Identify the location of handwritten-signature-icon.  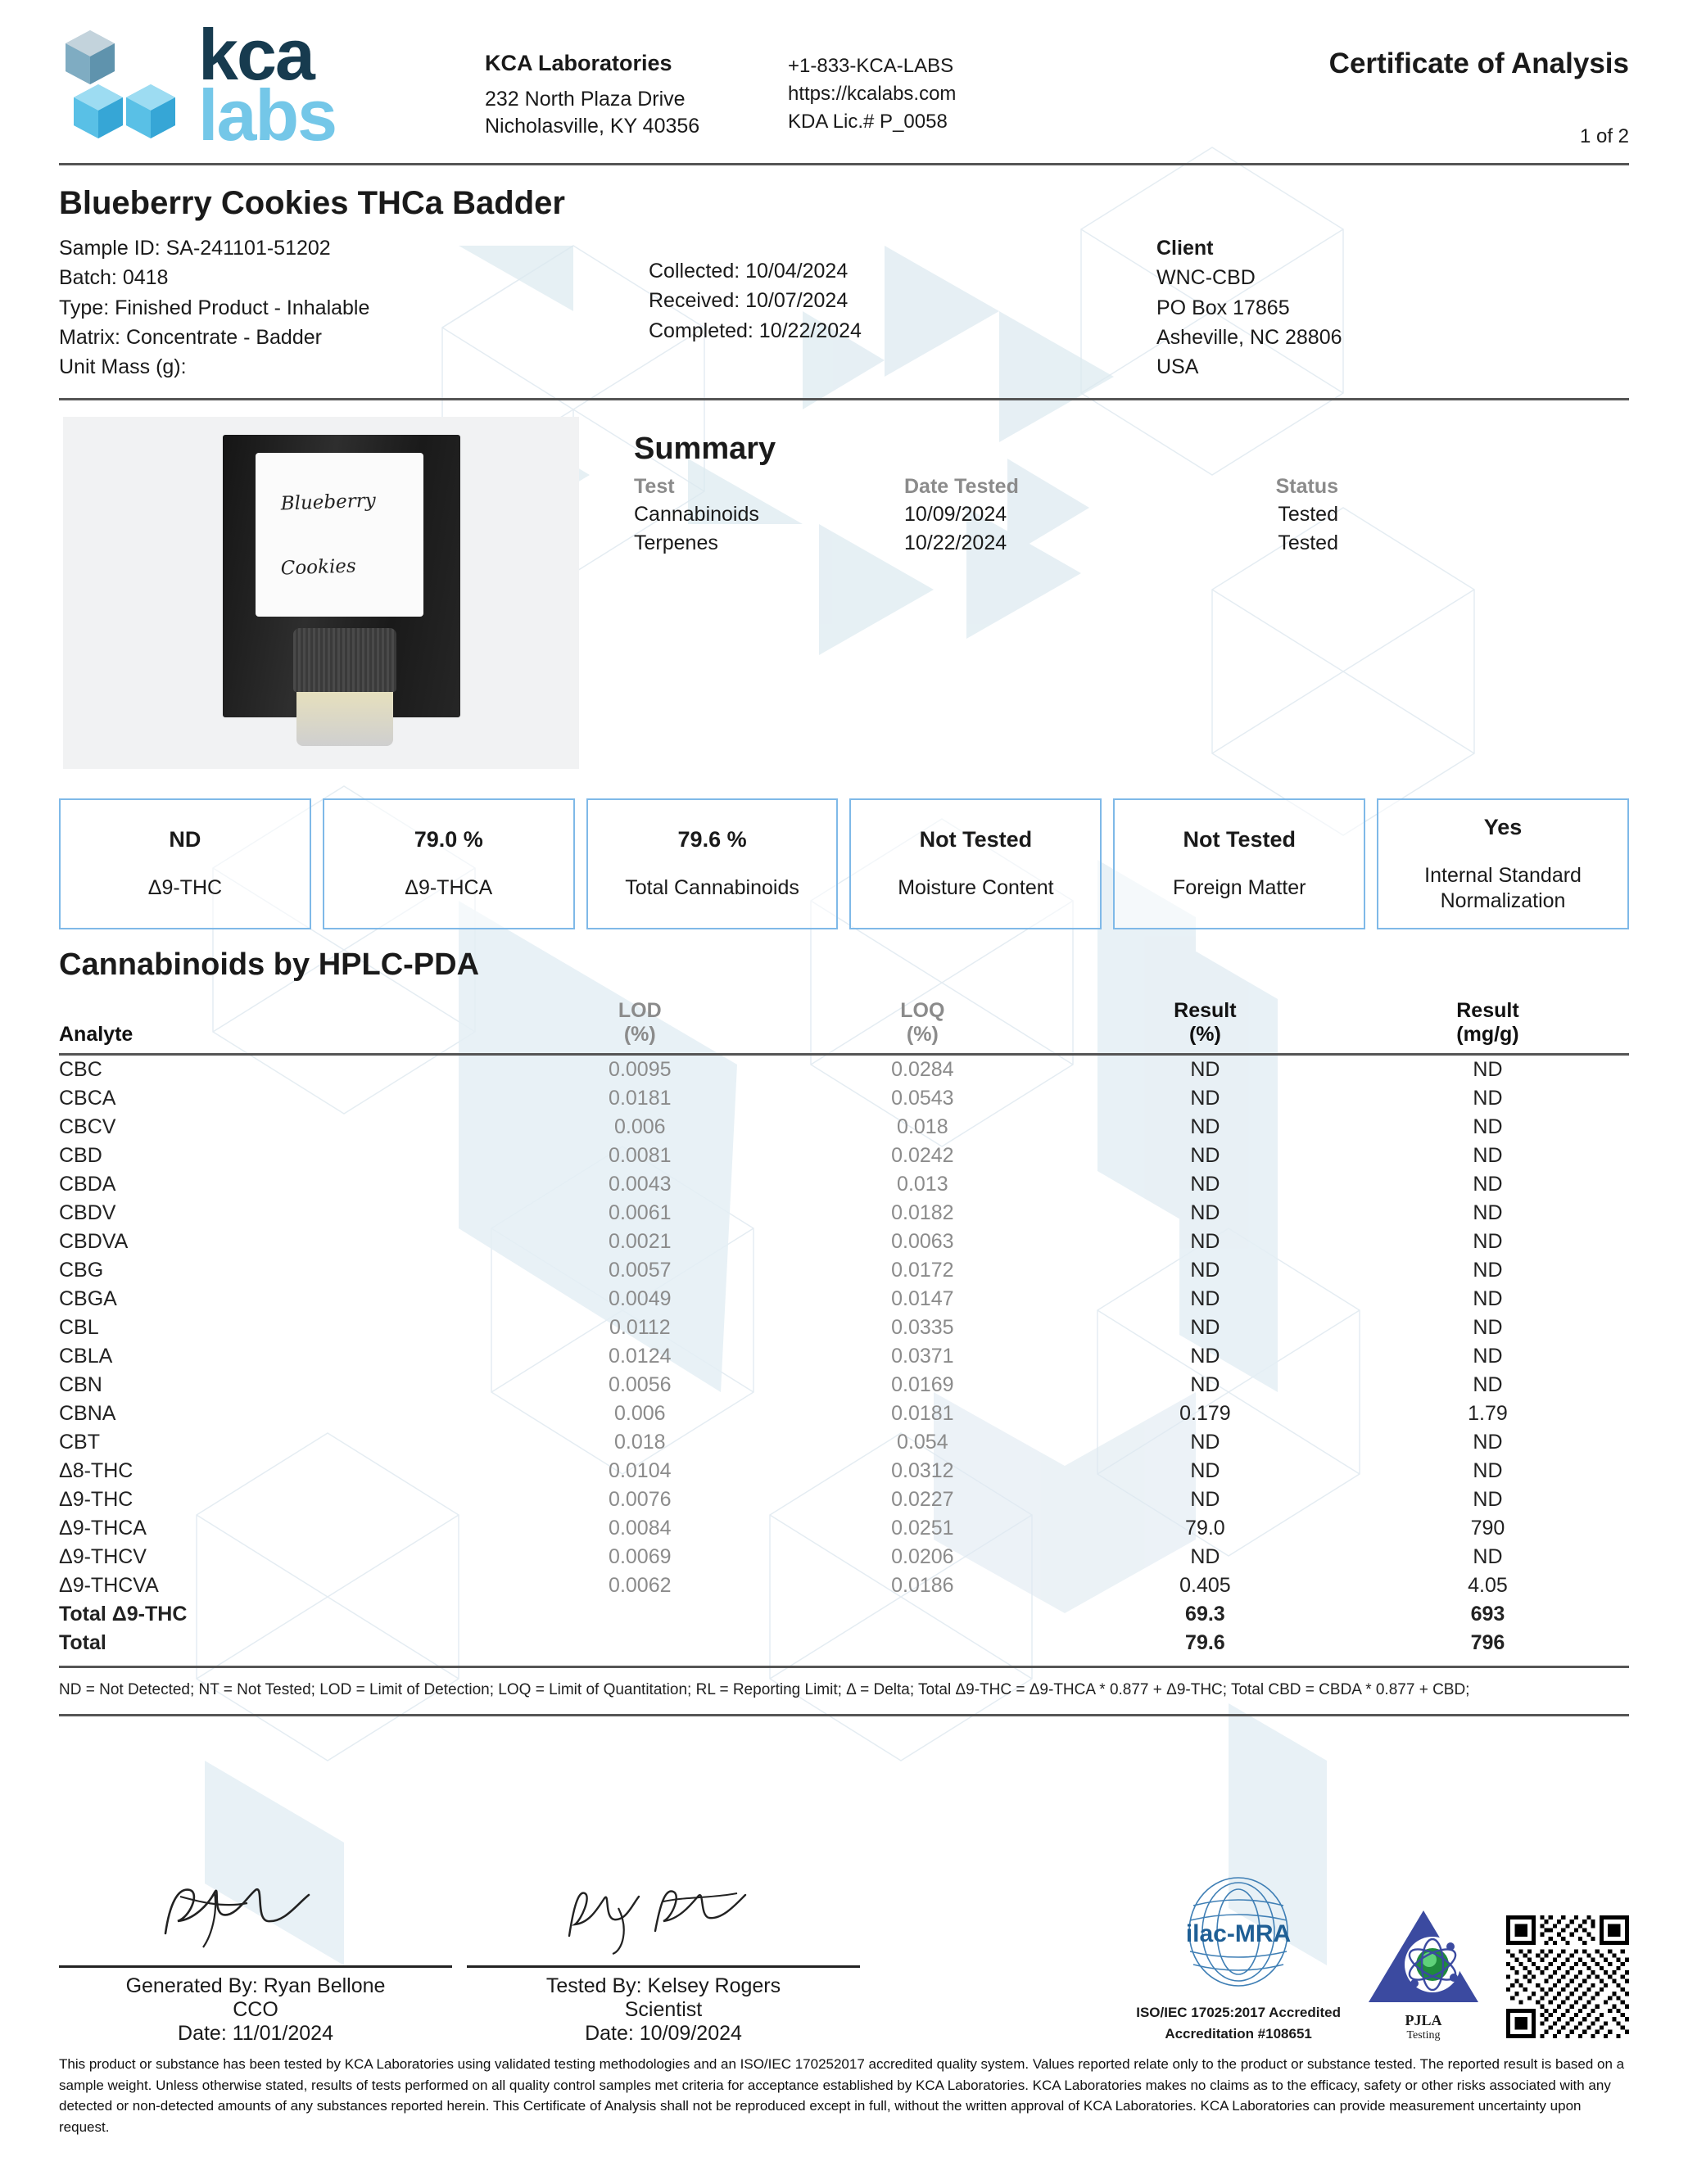
(657, 1923).